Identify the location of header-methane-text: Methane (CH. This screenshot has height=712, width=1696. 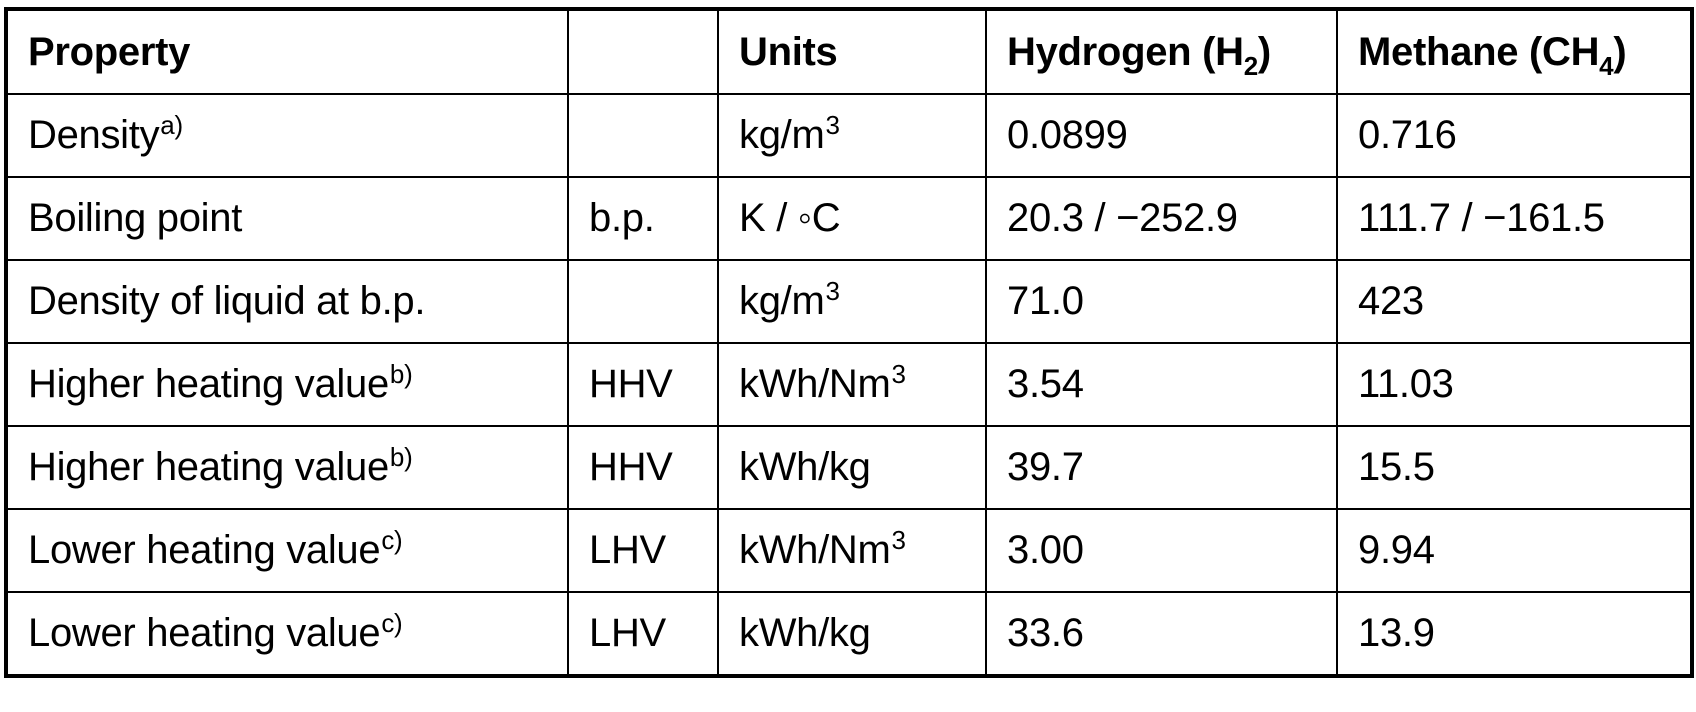
(1479, 51).